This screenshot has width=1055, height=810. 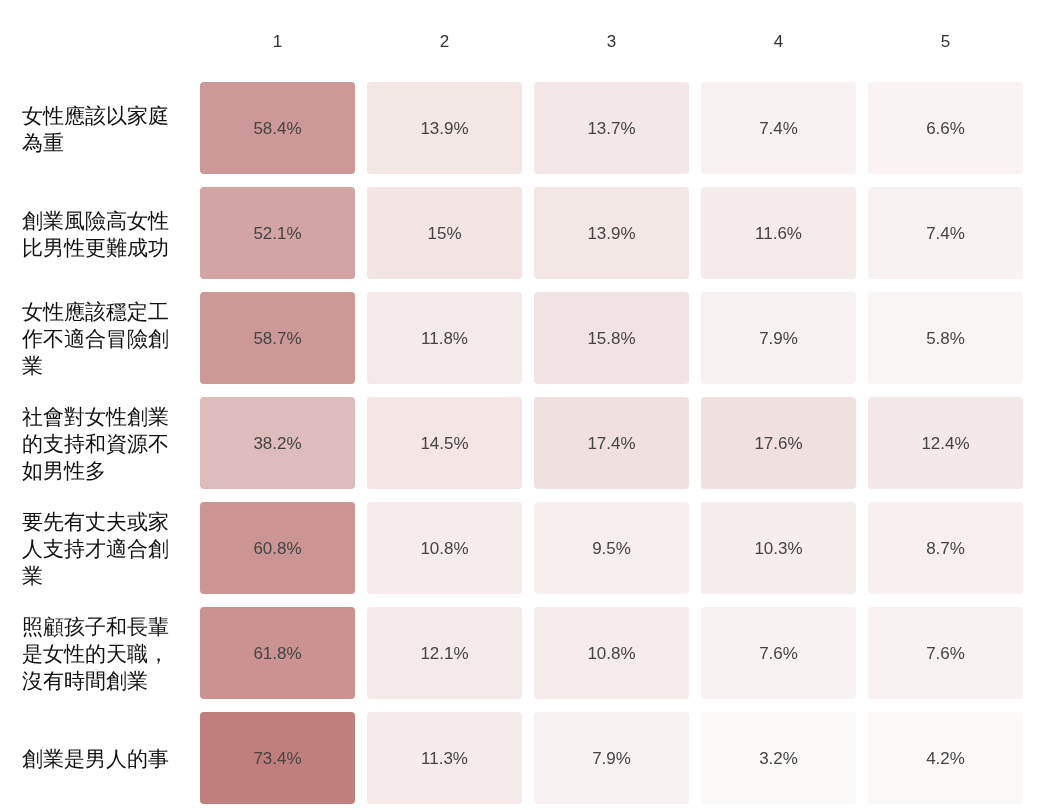 What do you see at coordinates (945, 548) in the screenshot?
I see `data-label: 8.7%` at bounding box center [945, 548].